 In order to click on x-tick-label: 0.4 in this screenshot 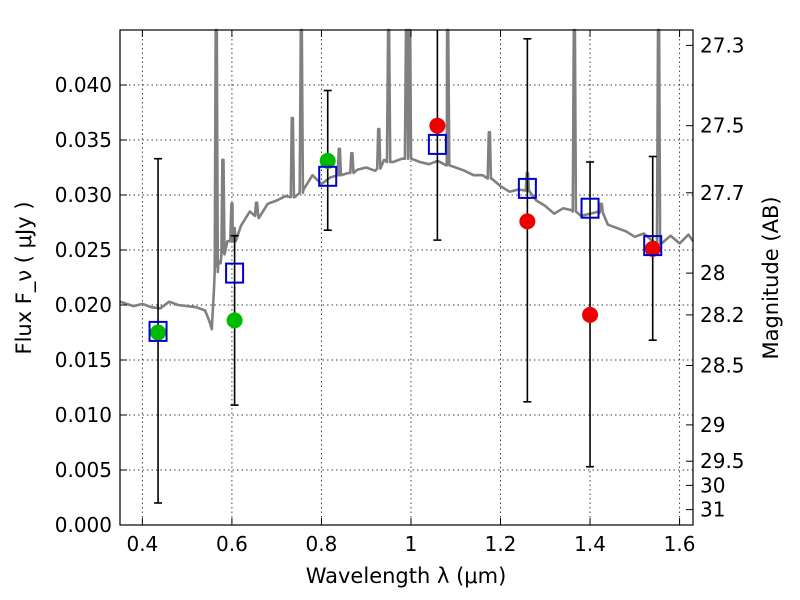, I will do `click(142, 544)`.